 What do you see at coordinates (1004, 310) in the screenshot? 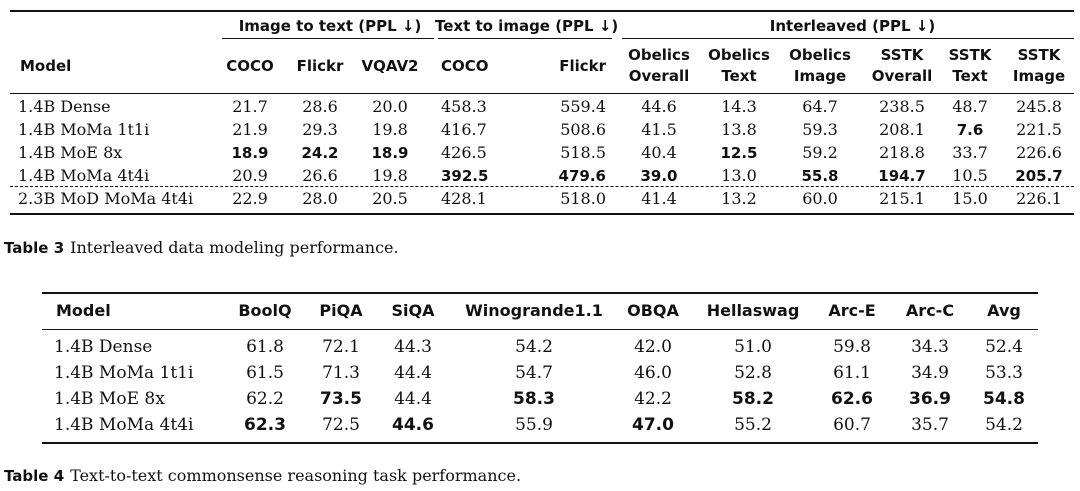
I see `col-header-avg: Avg` at bounding box center [1004, 310].